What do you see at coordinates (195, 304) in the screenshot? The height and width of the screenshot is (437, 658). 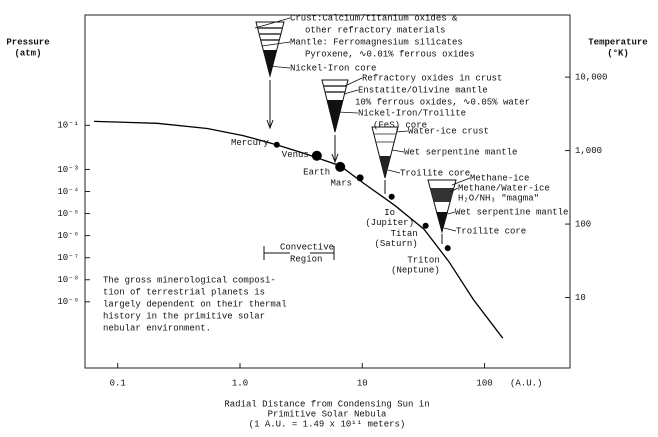 I see `annotation: largely dependent on their thermal` at bounding box center [195, 304].